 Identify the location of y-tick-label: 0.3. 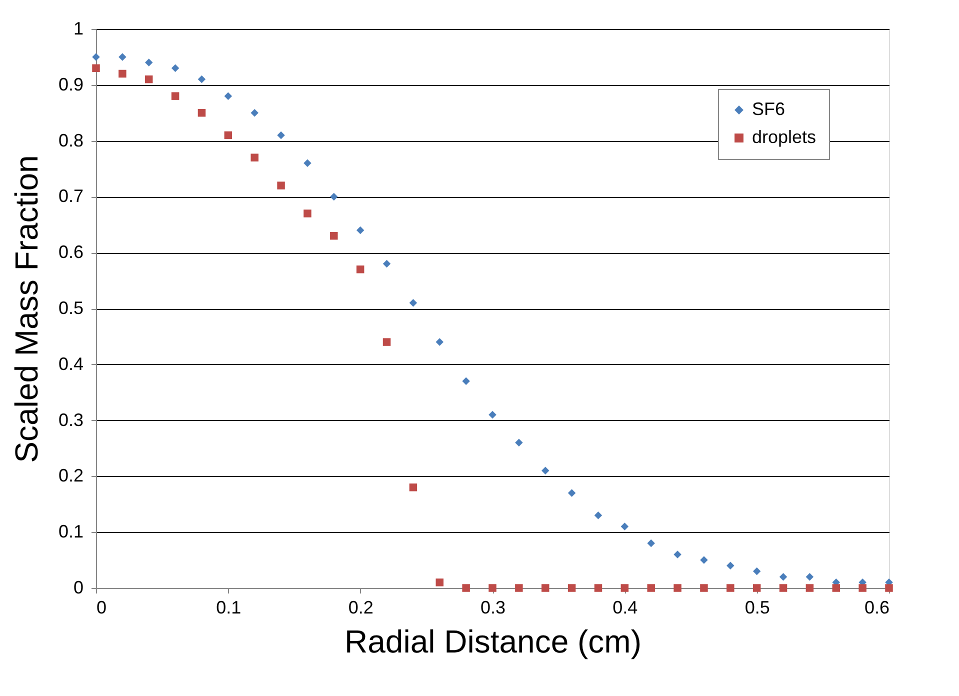
(71, 420).